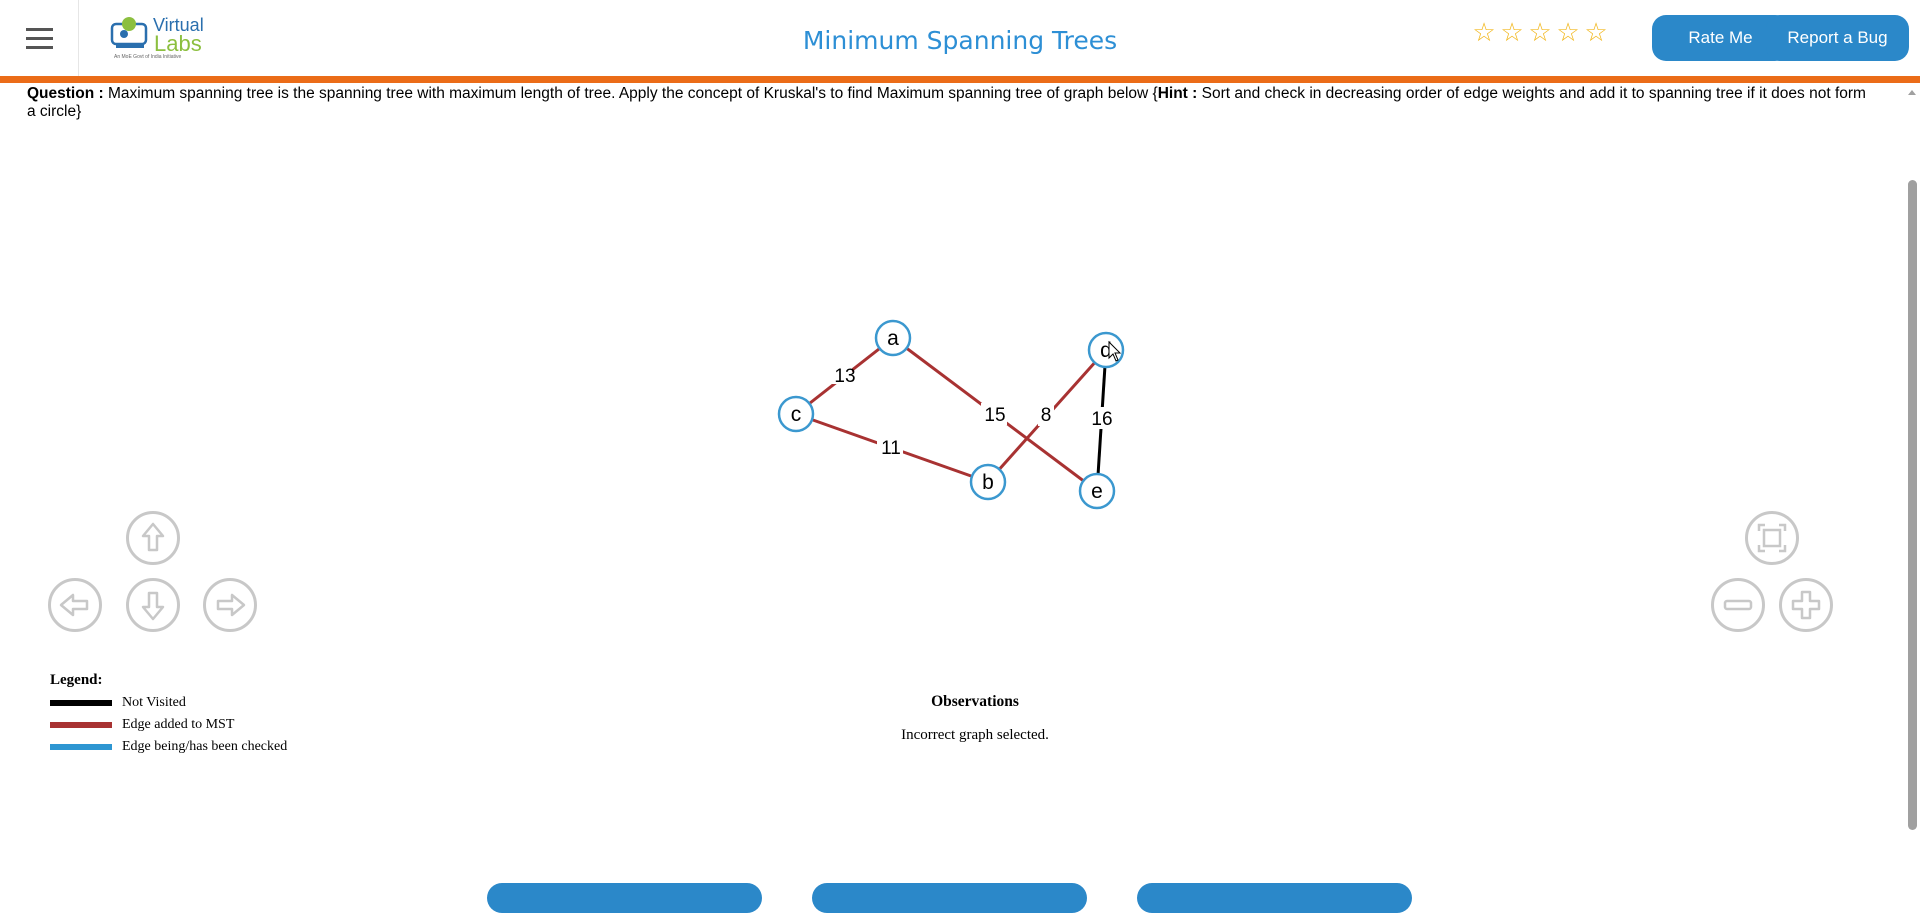  I want to click on zoom-out-button, so click(1738, 605).